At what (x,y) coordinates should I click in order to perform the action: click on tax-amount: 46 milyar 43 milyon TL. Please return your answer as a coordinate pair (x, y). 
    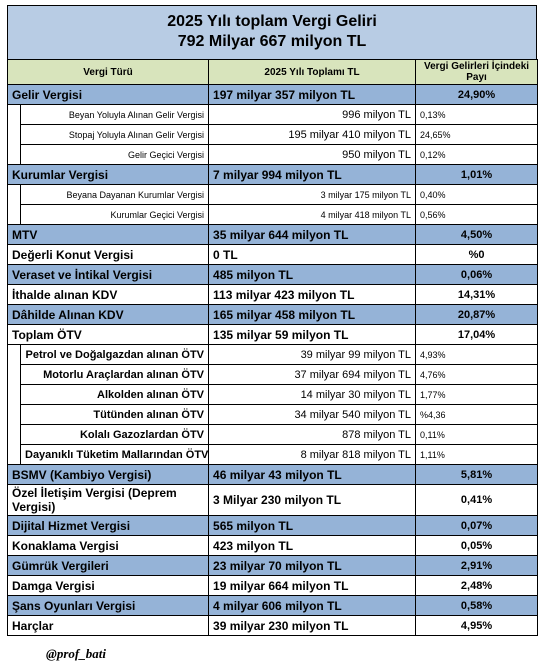
    Looking at the image, I should click on (312, 474).